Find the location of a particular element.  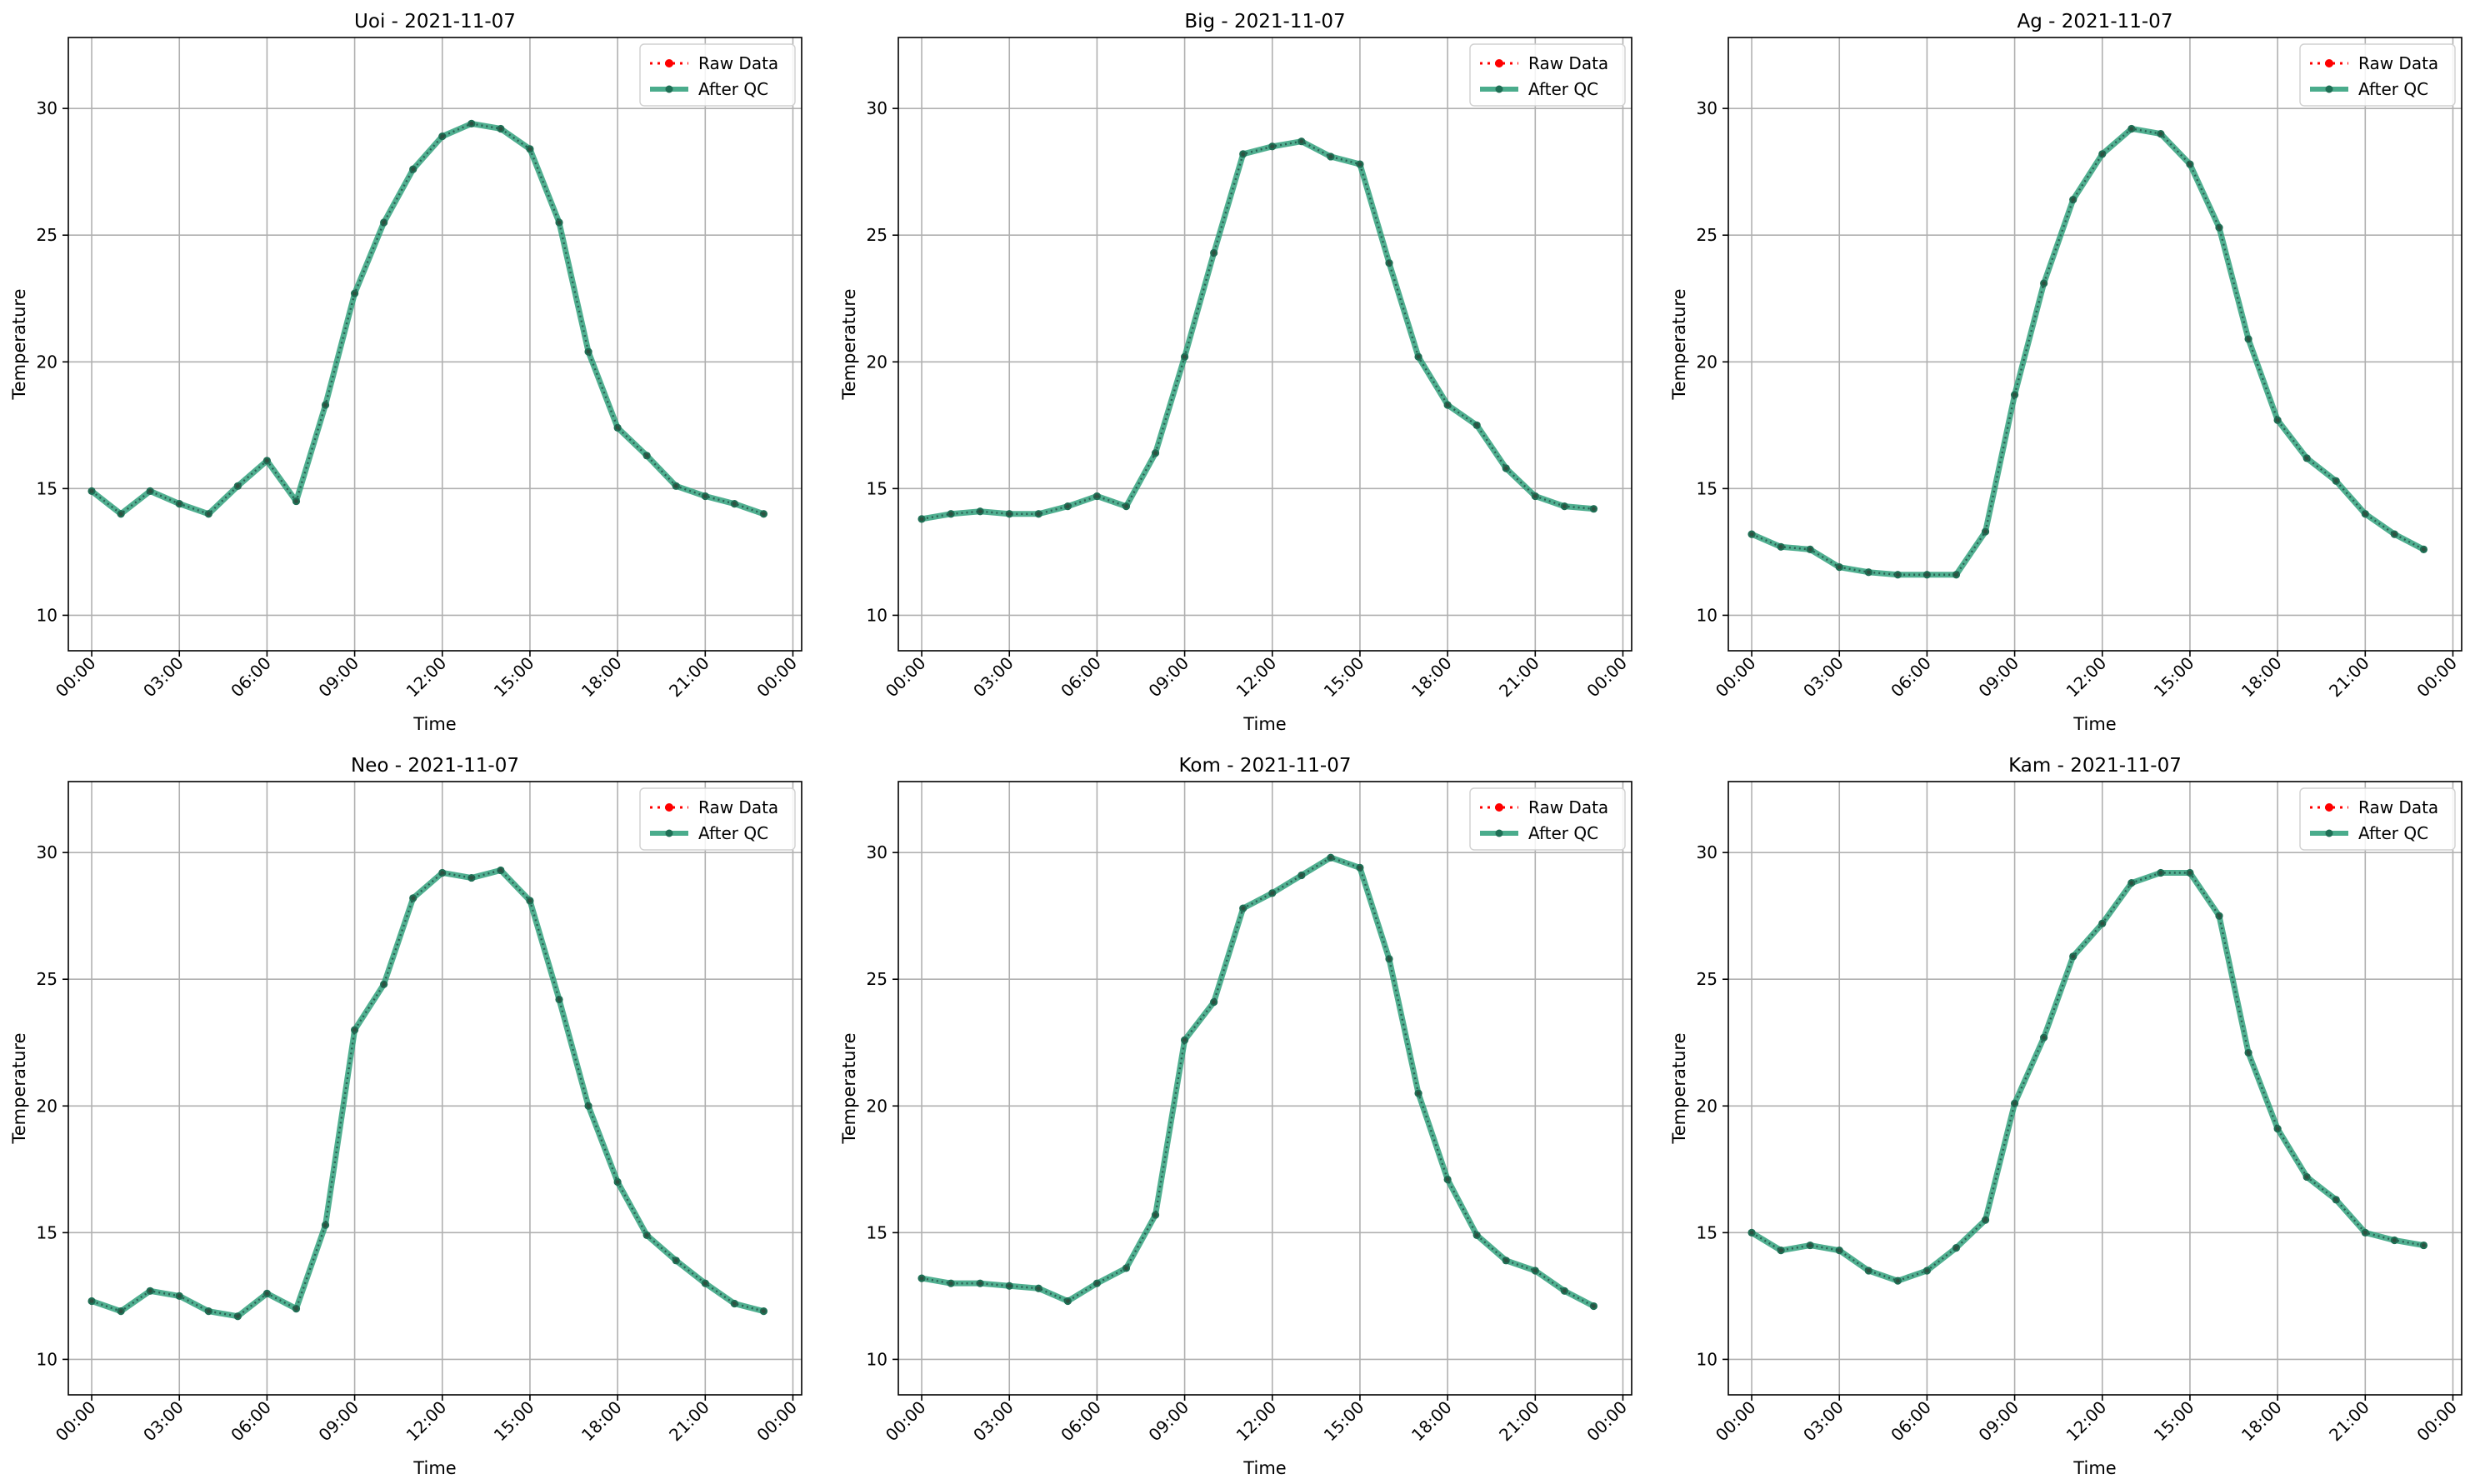

x-axis-label: Time is located at coordinates (434, 1468).